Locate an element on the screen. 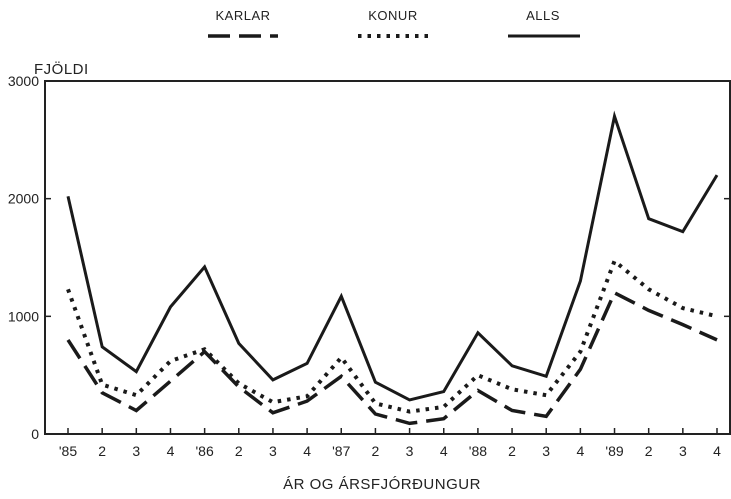 Image resolution: width=731 pixels, height=499 pixels. x-tick-label: '85 is located at coordinates (68, 451).